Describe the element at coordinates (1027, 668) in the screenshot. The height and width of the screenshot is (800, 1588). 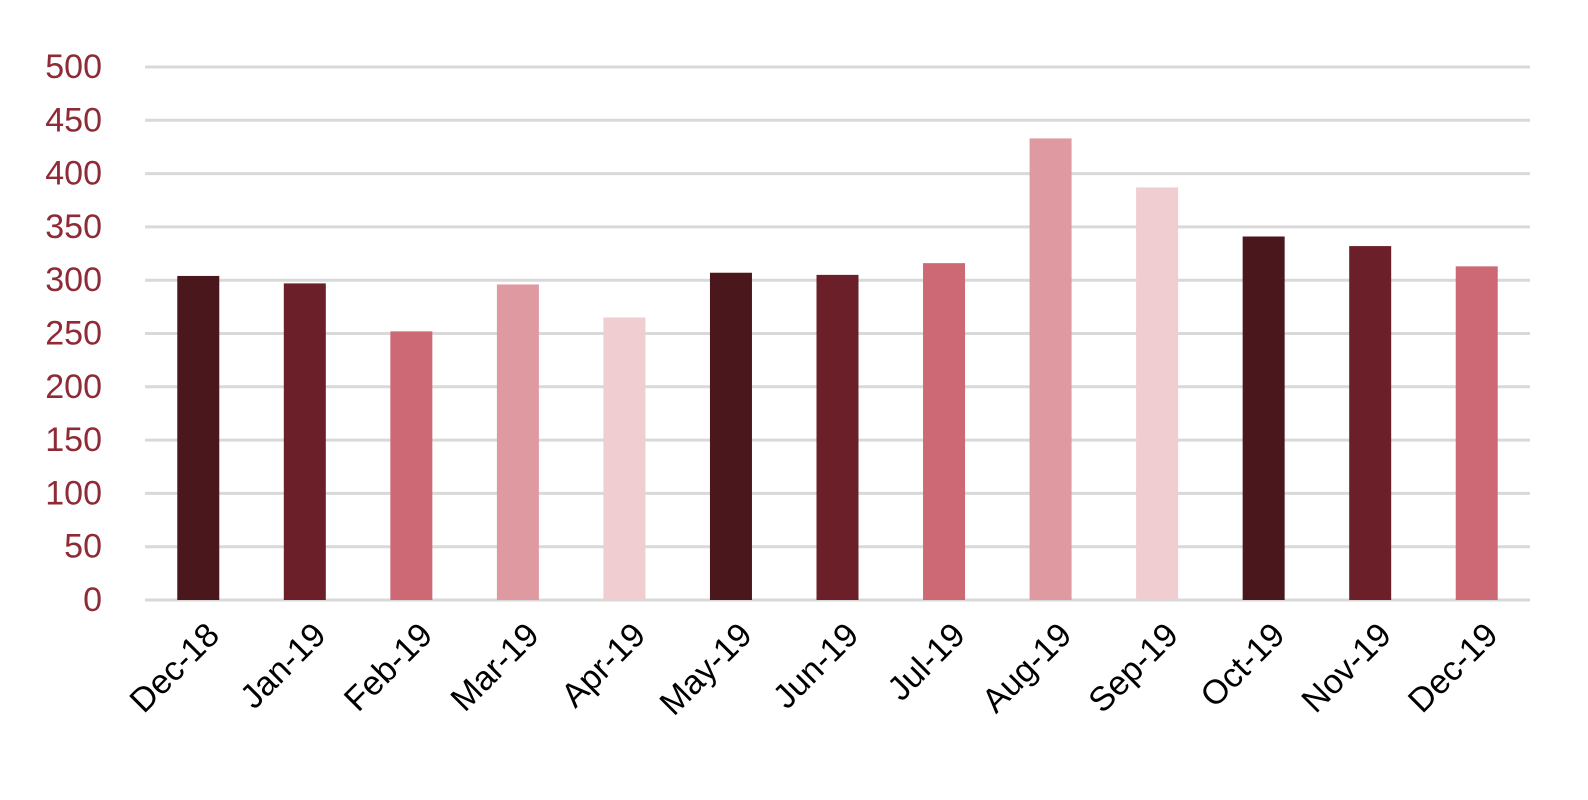
I see `x-tick-label: Aug-19` at that location.